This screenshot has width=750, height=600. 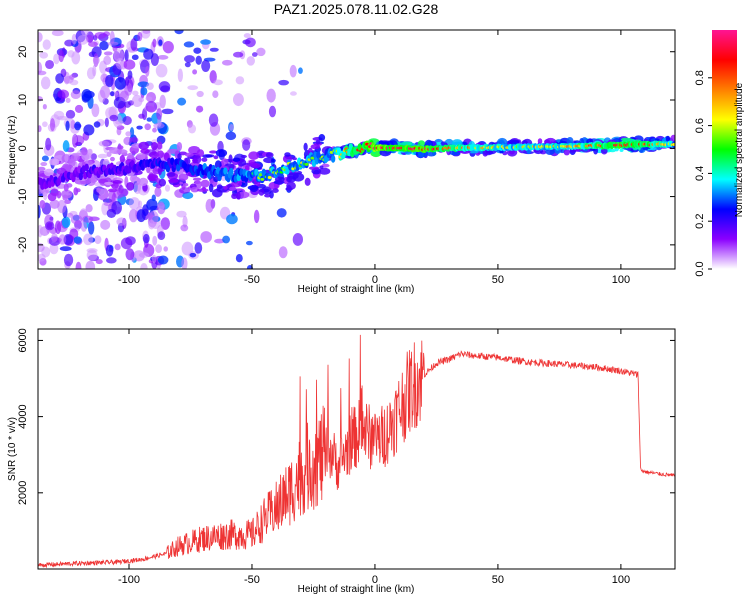 I want to click on y-tick-label: 4000, so click(x=23, y=416).